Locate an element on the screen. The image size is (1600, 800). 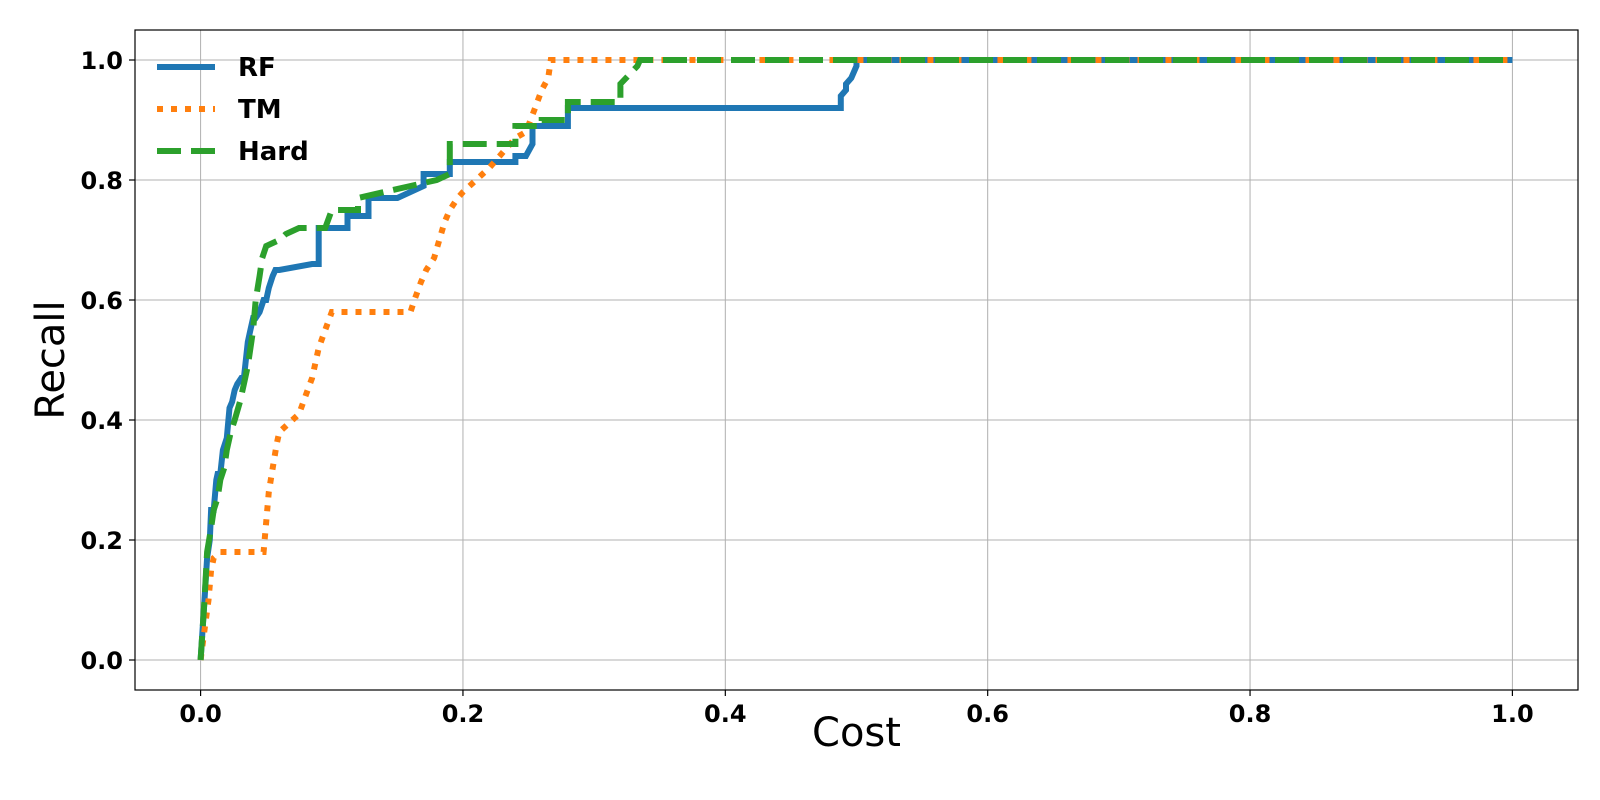
y-tick-label: 0.2 is located at coordinates (101, 541).